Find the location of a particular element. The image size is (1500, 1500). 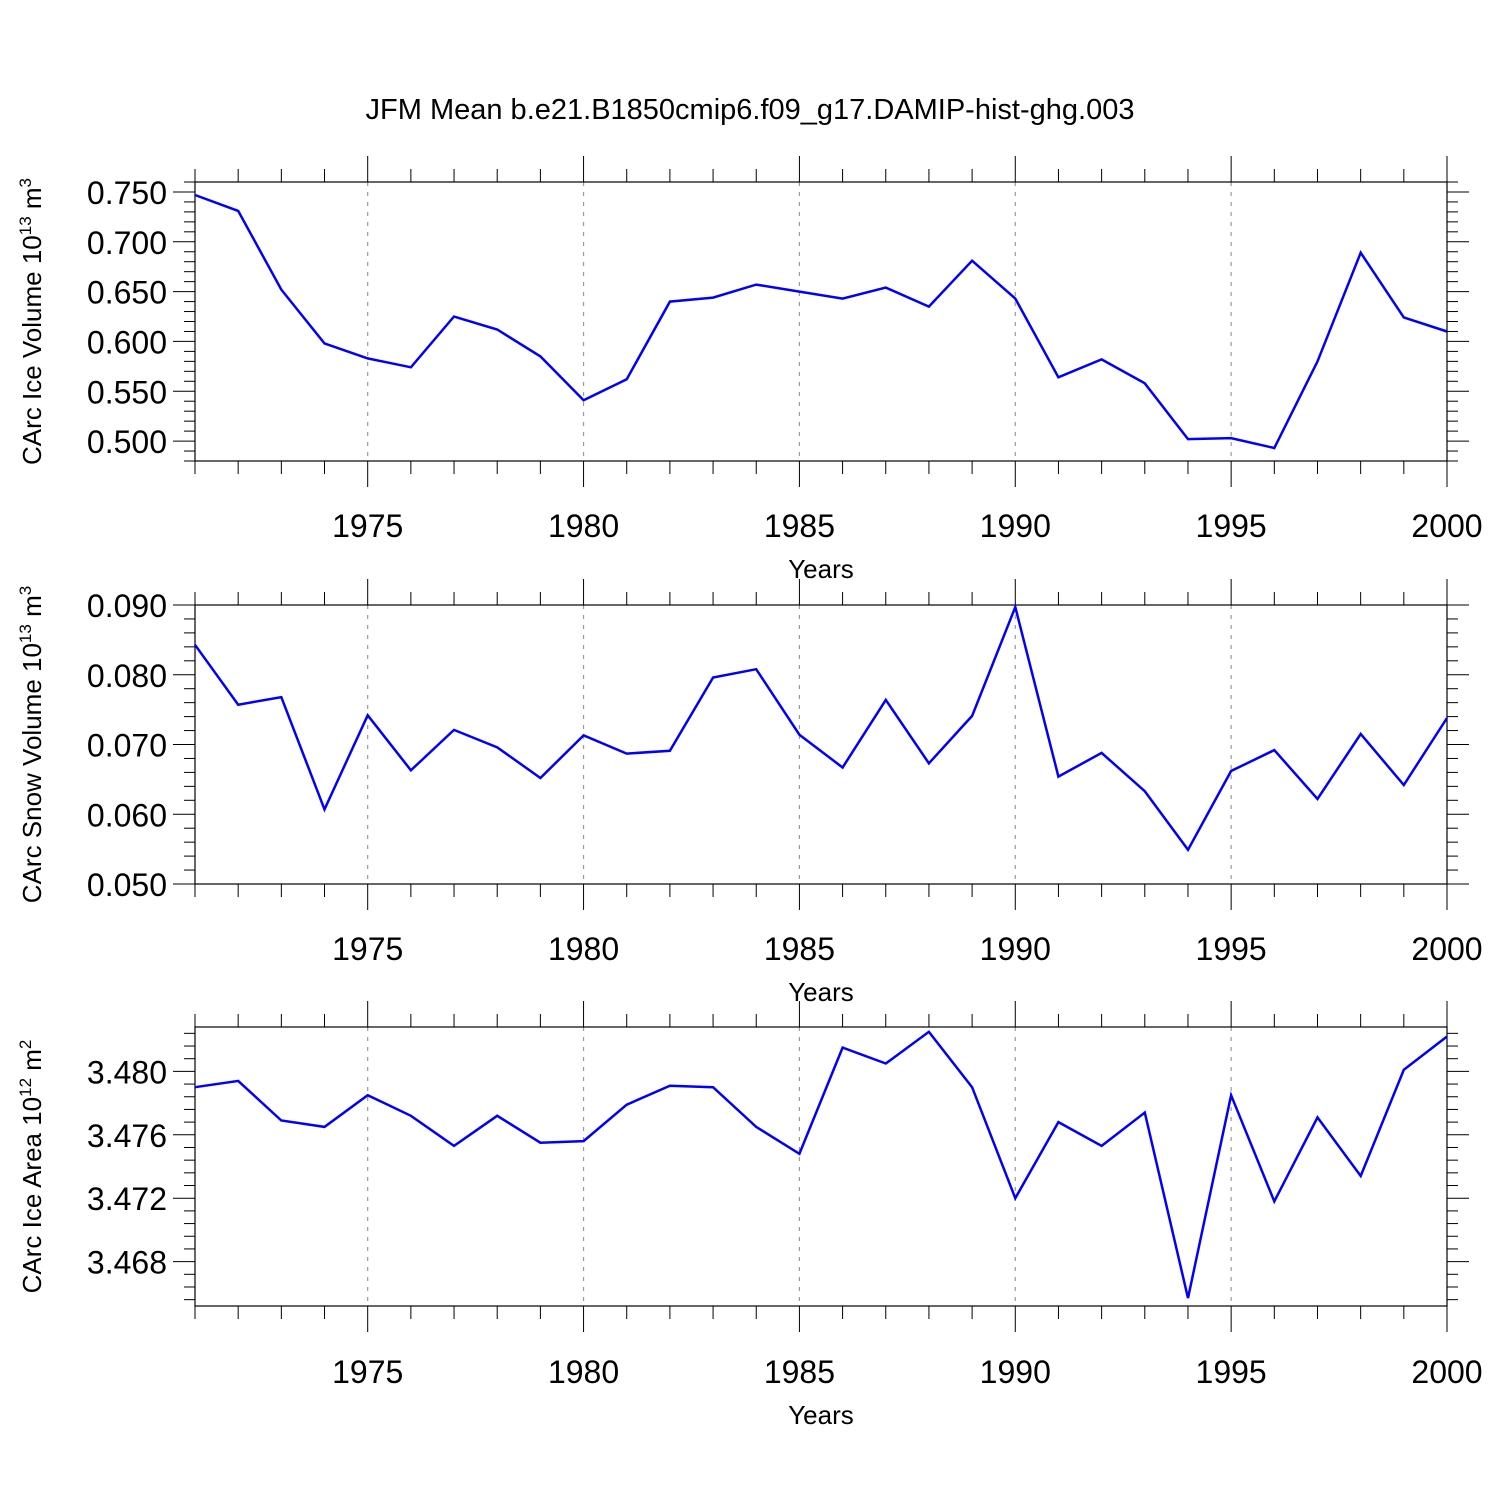

y-tick-label: 0.600 is located at coordinates (127, 342).